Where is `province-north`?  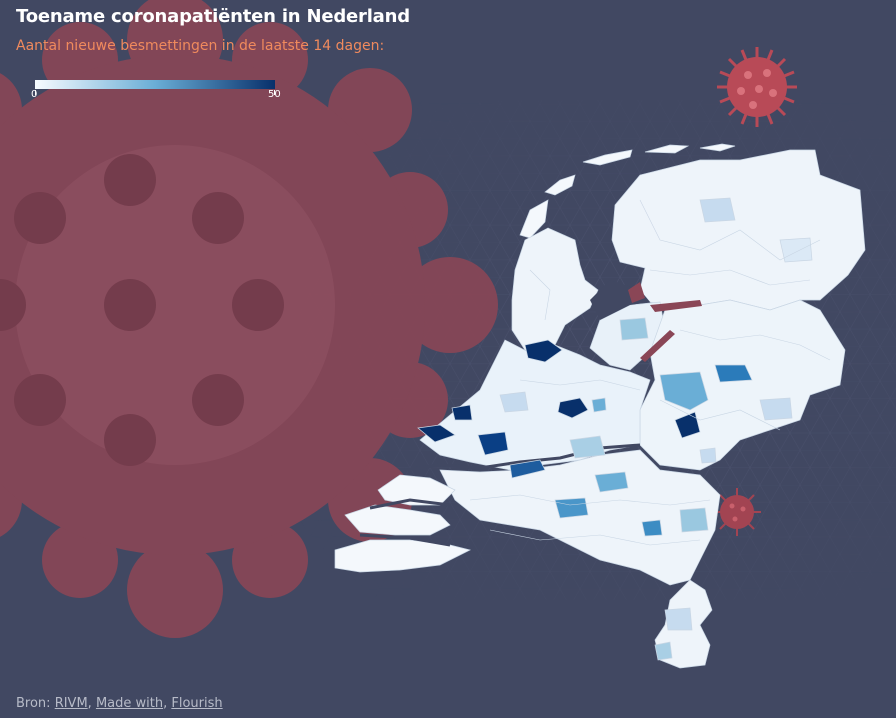
province-north is located at coordinates (738, 230).